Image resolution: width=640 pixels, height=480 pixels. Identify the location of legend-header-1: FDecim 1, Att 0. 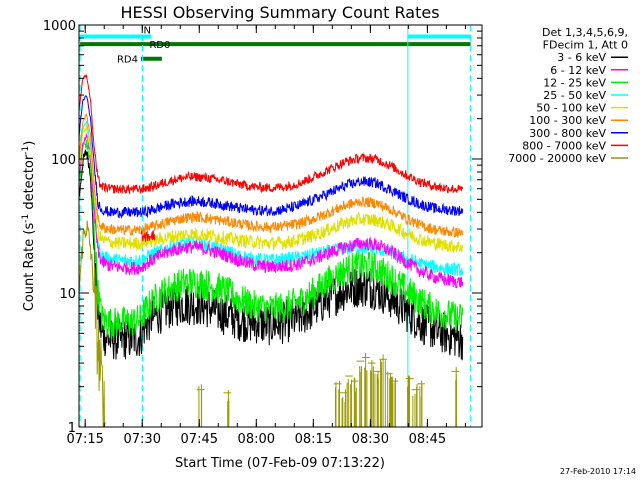
(585, 45).